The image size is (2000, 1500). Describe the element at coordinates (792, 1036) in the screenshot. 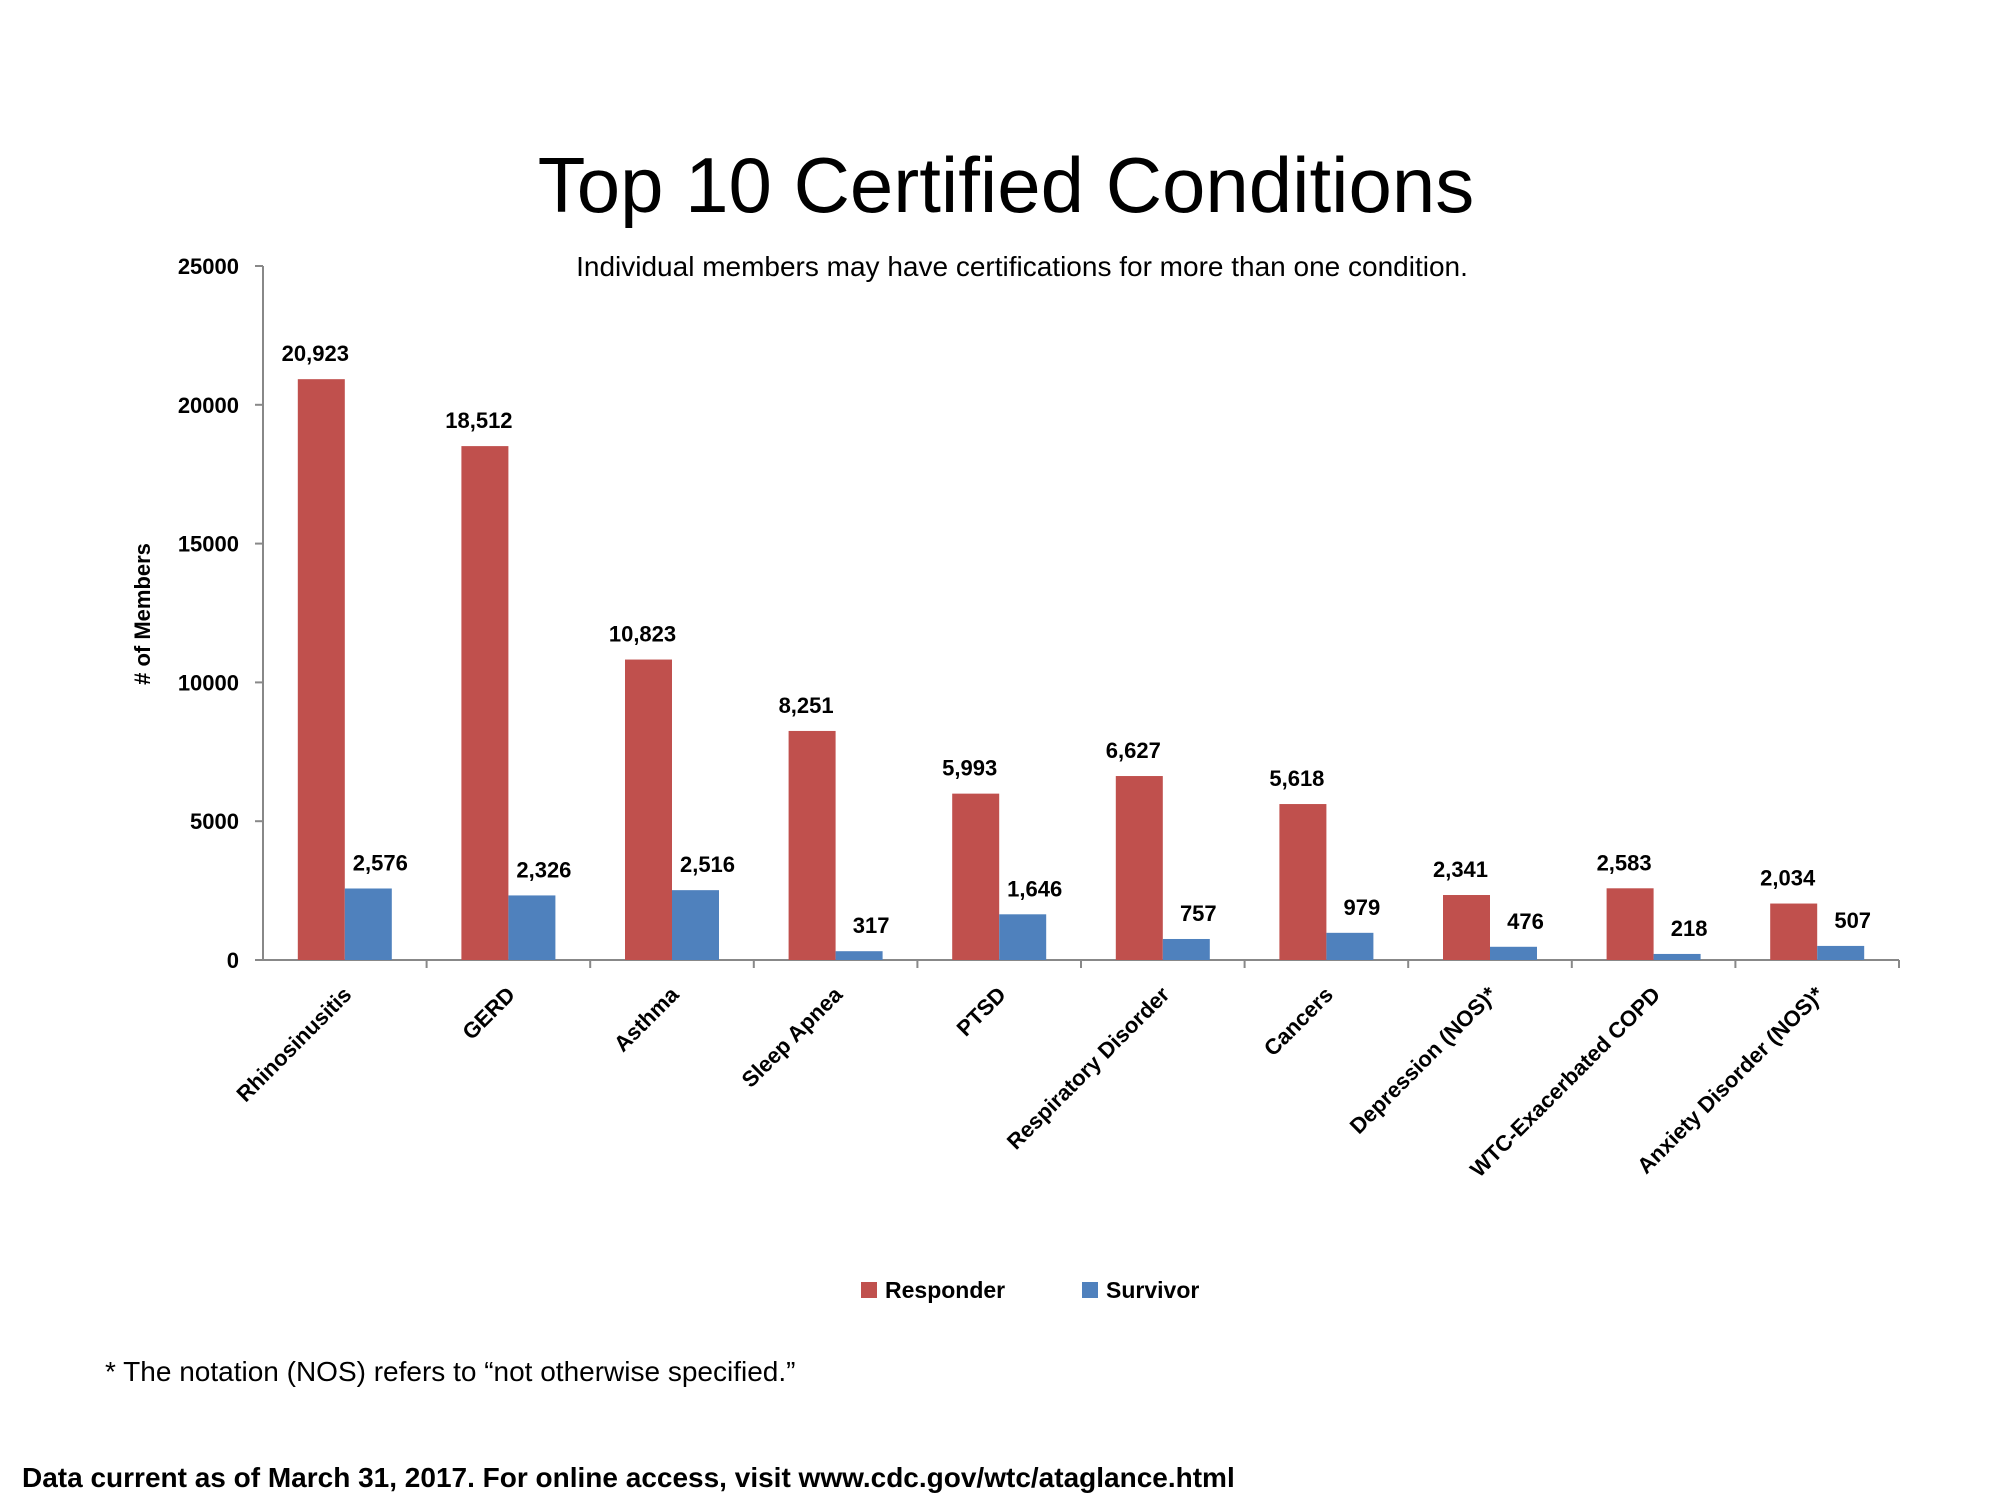

I see `x-tick-label: Sleep Apnea` at that location.